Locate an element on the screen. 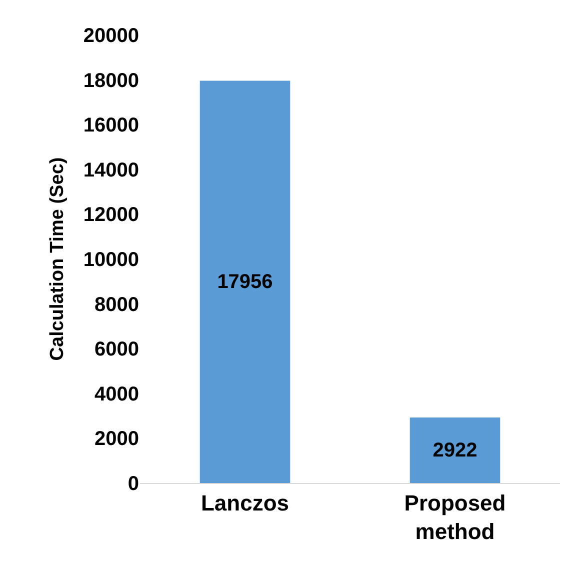 The width and height of the screenshot is (572, 581). y-tick-label: 0 is located at coordinates (133, 484).